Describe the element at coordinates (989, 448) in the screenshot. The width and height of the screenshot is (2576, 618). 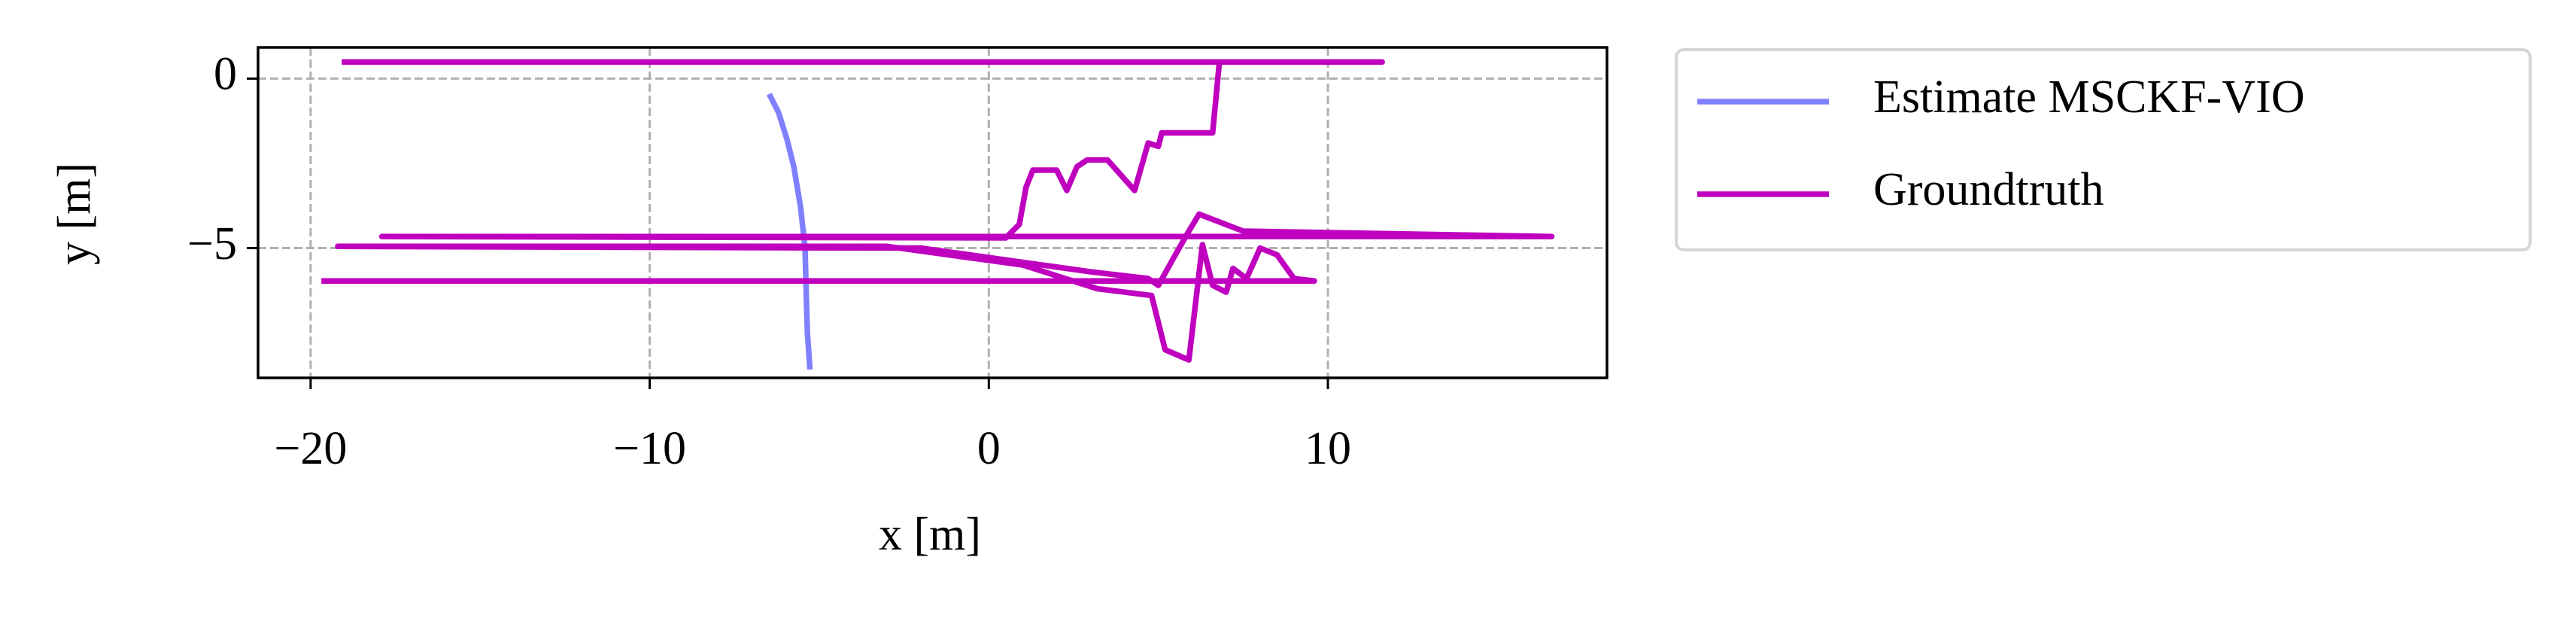
I see `x-tick-label: 0` at that location.